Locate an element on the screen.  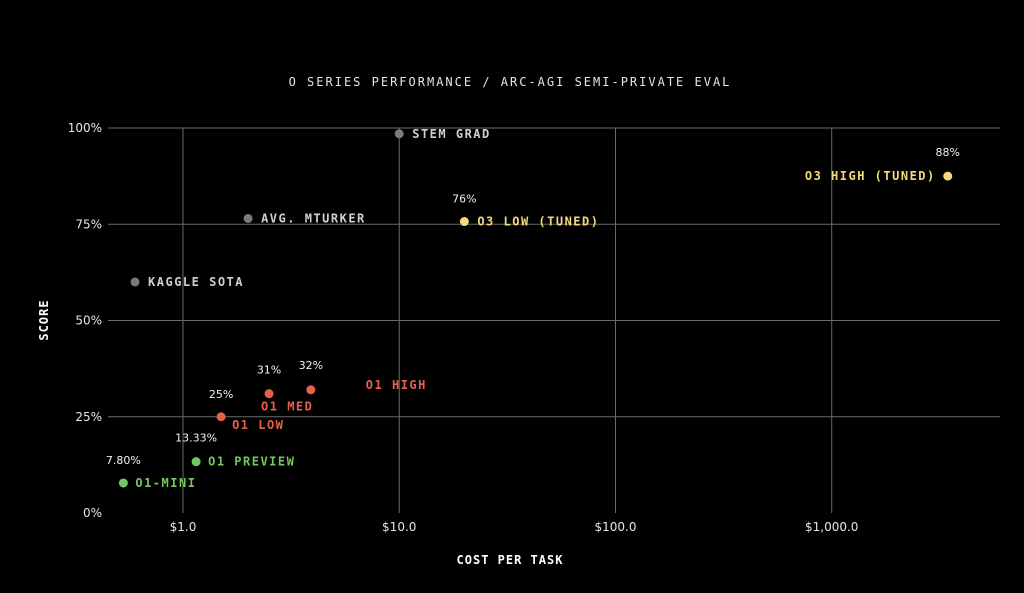
point-value-label: 76% is located at coordinates (464, 199).